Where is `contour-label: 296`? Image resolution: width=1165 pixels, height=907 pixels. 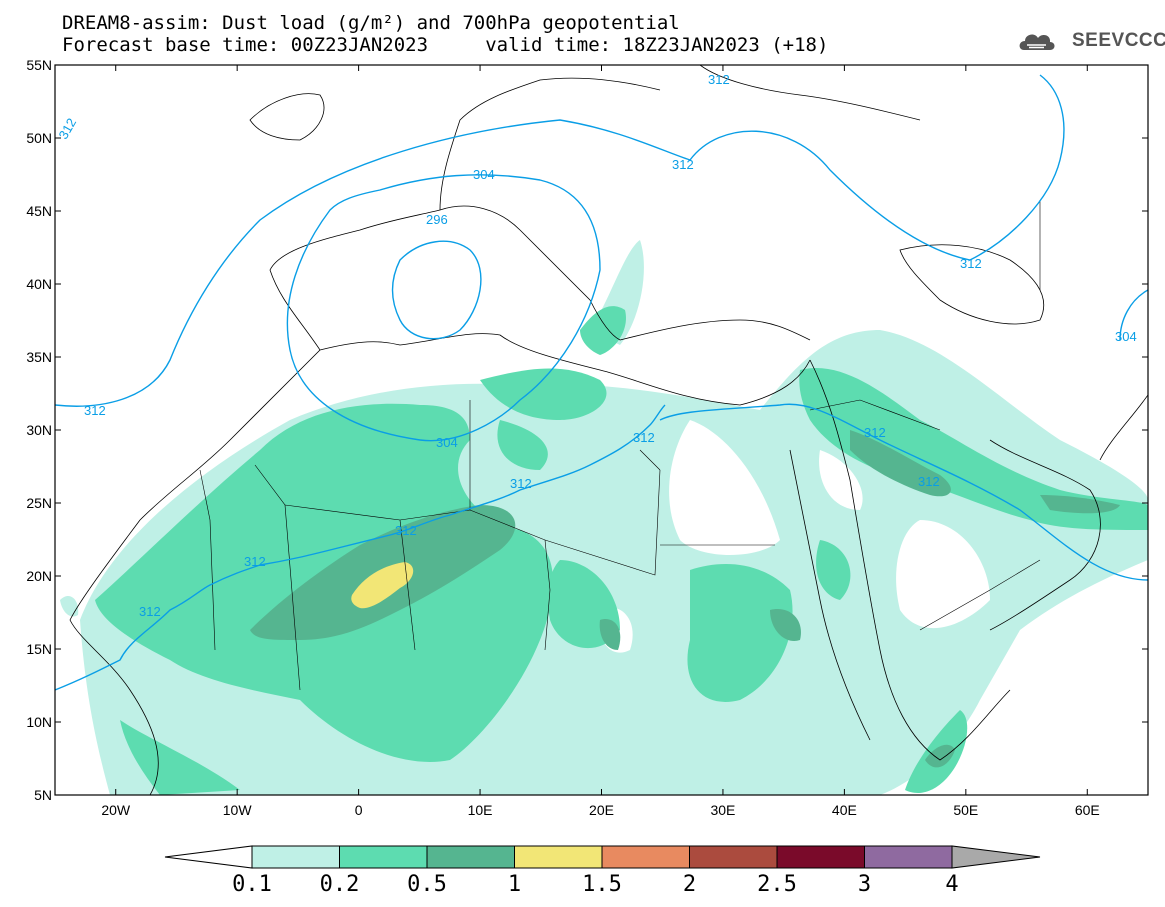 contour-label: 296 is located at coordinates (437, 219).